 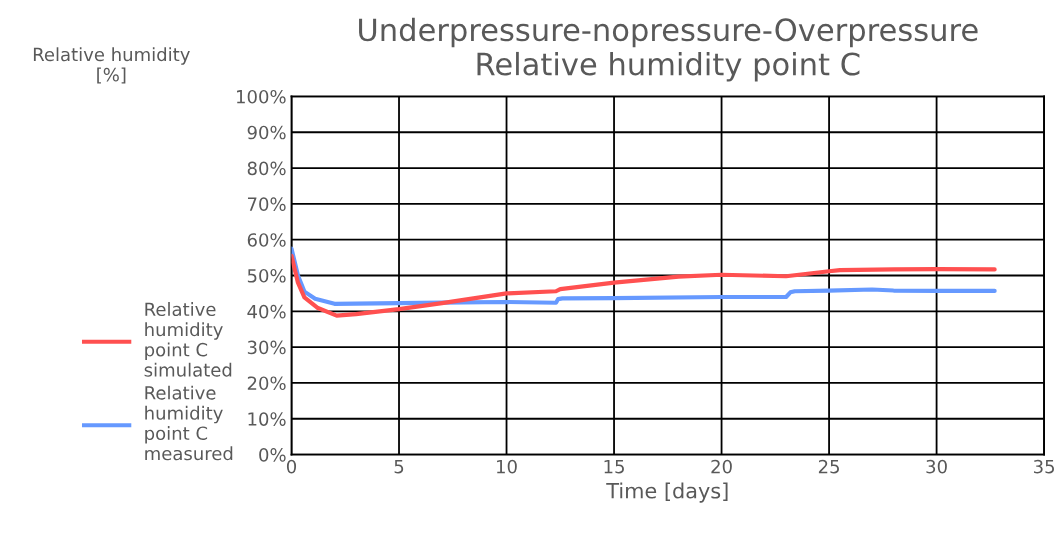 What do you see at coordinates (614, 466) in the screenshot?
I see `x-tick-label: 15` at bounding box center [614, 466].